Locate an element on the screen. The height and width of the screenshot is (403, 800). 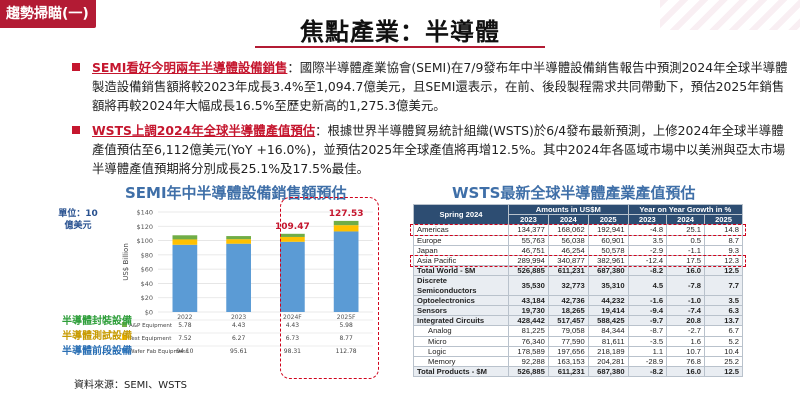
x-tick-label: 2022 is located at coordinates (184, 317).